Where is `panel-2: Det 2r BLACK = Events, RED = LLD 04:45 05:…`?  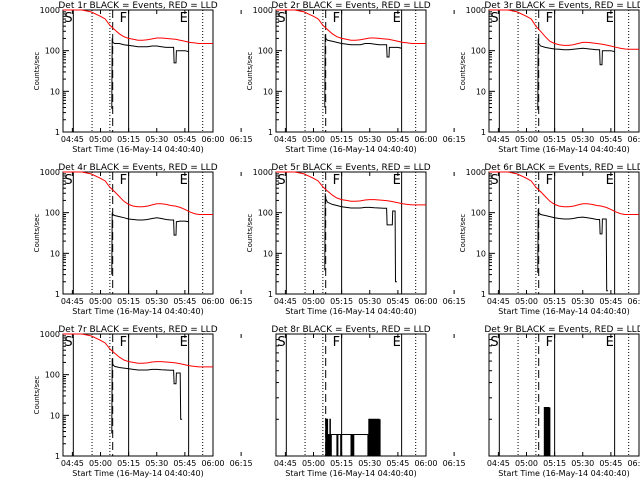
panel-2: Det 2r BLACK = Events, RED = LLD 04:45 05:… is located at coordinates (356, 77).